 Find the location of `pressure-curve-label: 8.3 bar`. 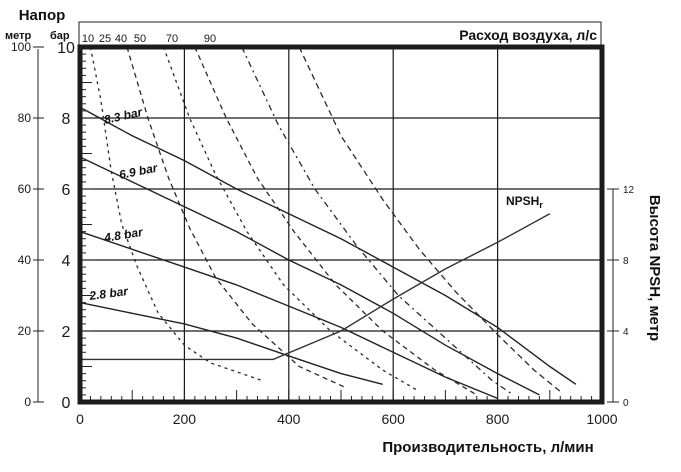

pressure-curve-label: 8.3 bar is located at coordinates (124, 116).